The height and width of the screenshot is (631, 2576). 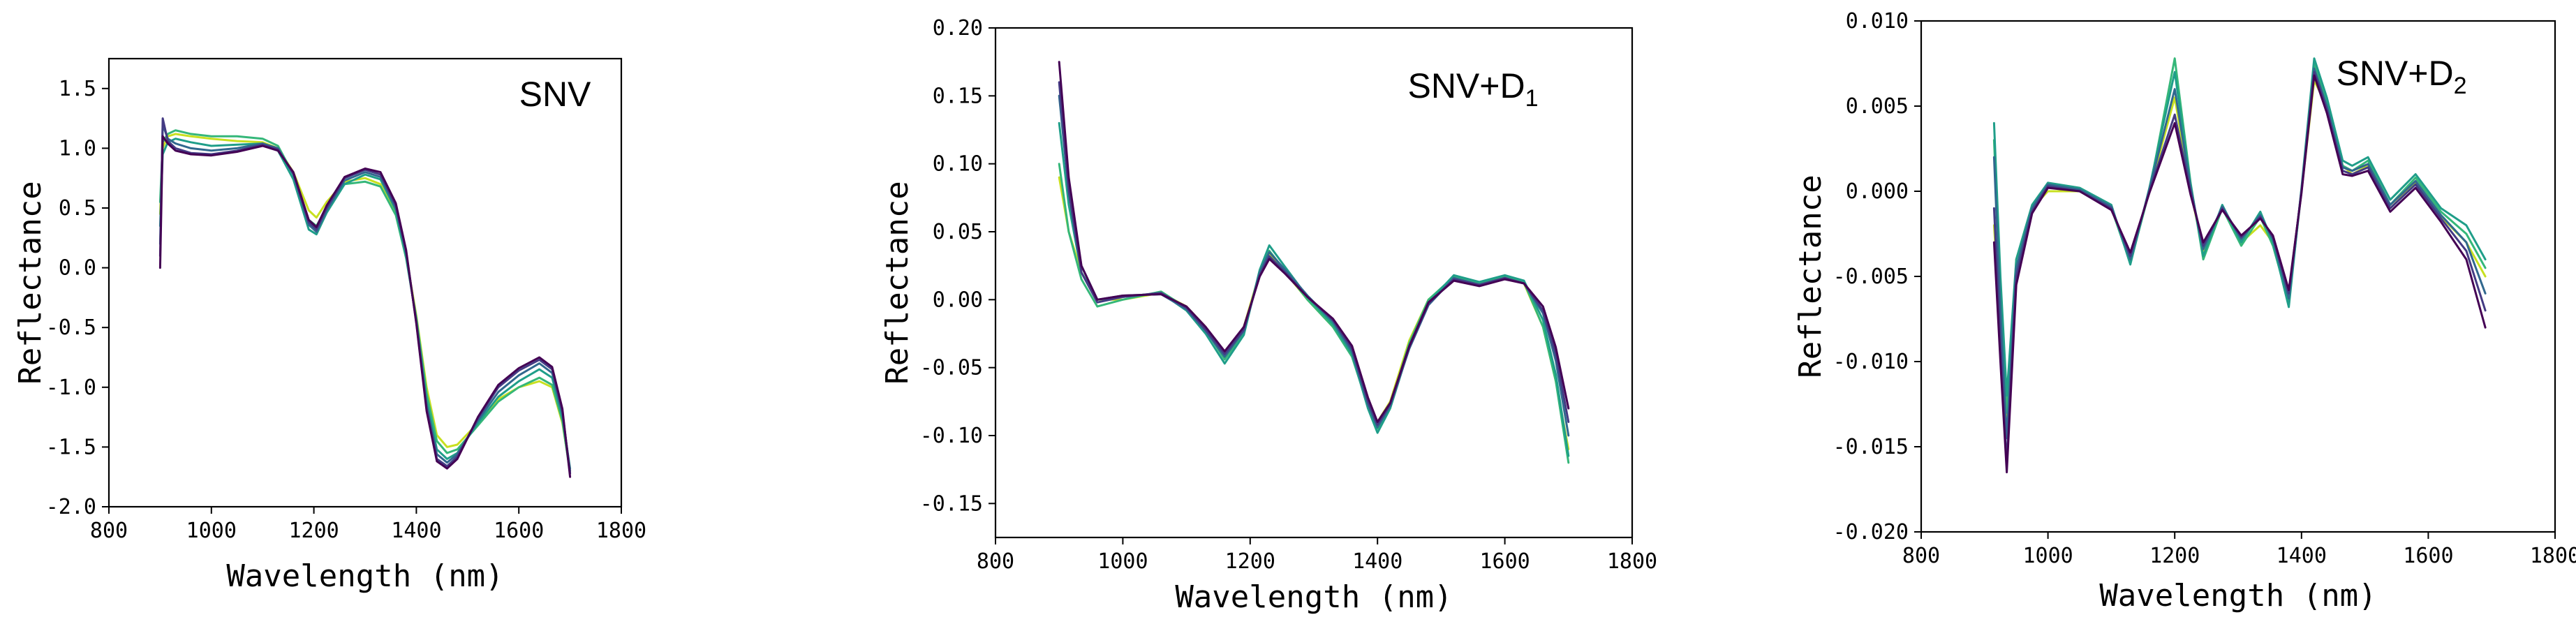 What do you see at coordinates (958, 164) in the screenshot?
I see `y-tick-label: 0.10` at bounding box center [958, 164].